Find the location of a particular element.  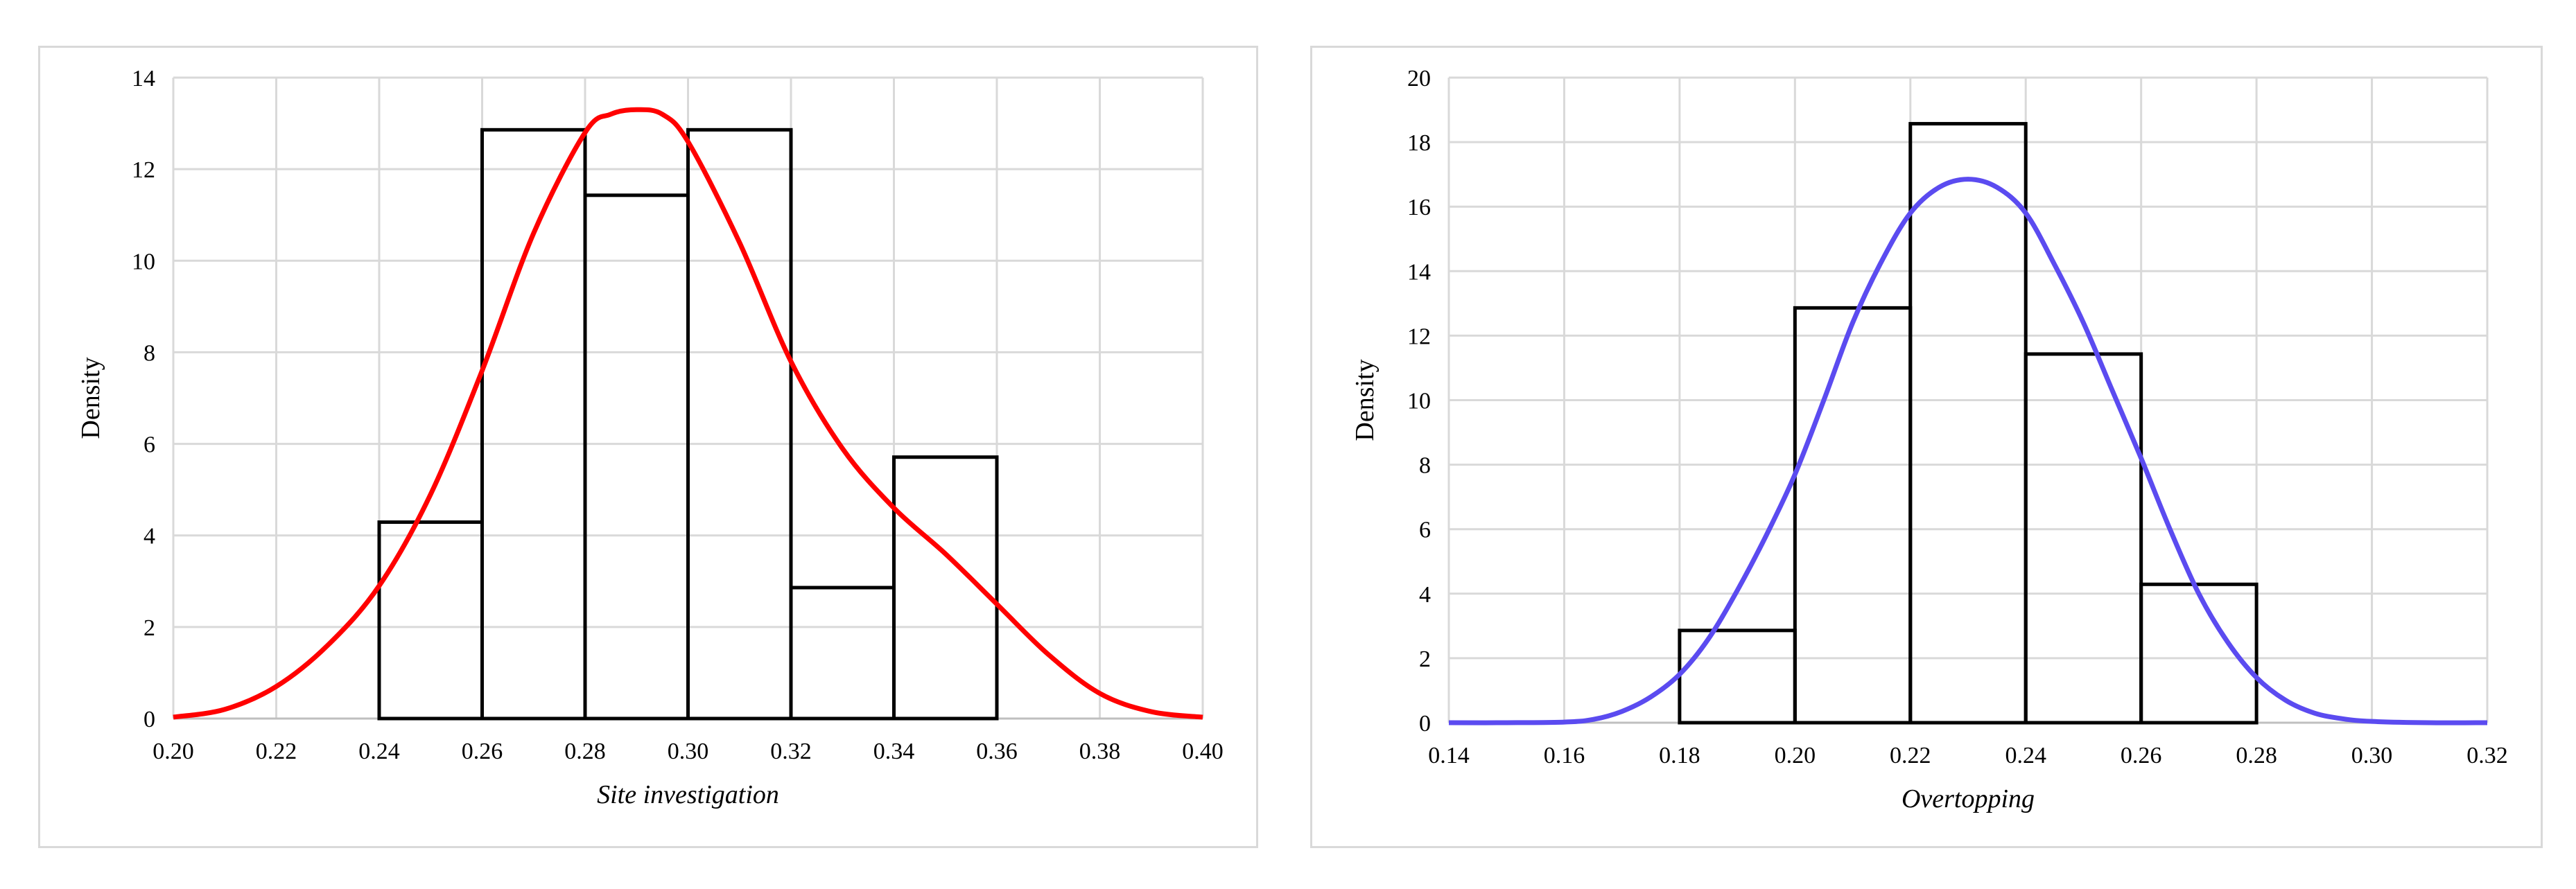

x-axis-title: Site investigation is located at coordinates (688, 794).